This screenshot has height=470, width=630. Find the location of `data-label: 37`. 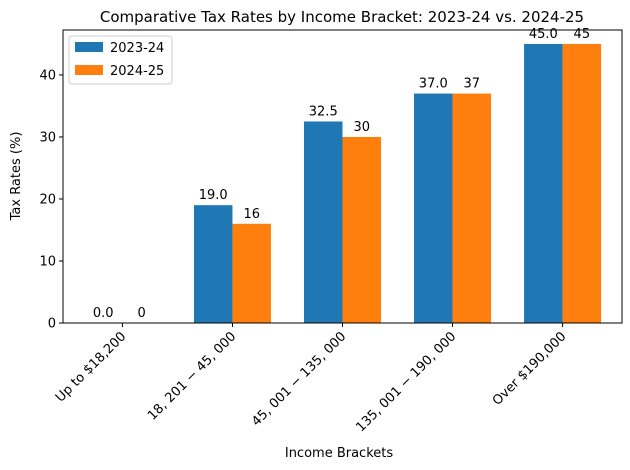

data-label: 37 is located at coordinates (472, 84).